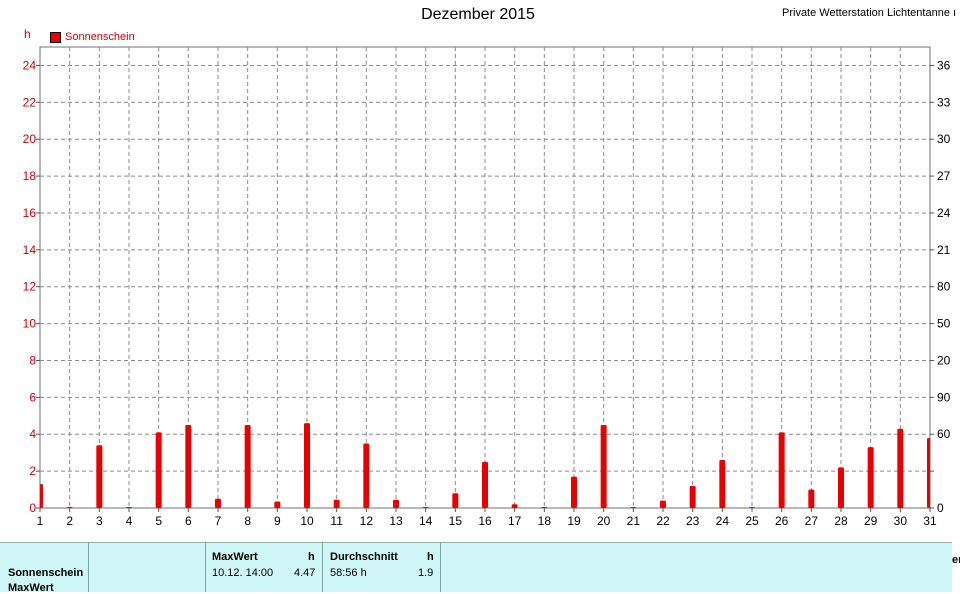 This screenshot has width=960, height=594. I want to click on right-tick-label, so click(942, 471).